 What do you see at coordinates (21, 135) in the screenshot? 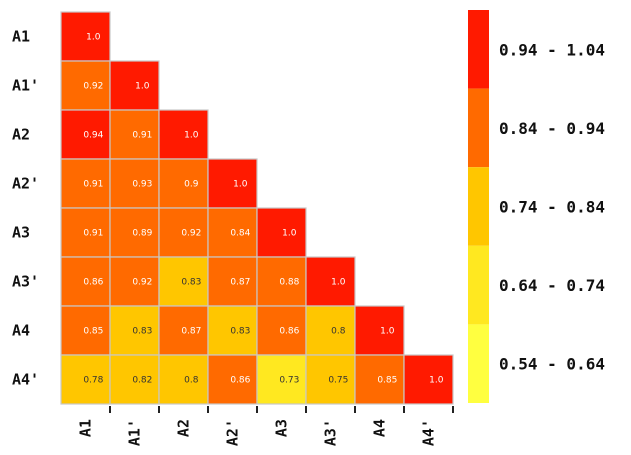
I see `row-label: A2` at bounding box center [21, 135].